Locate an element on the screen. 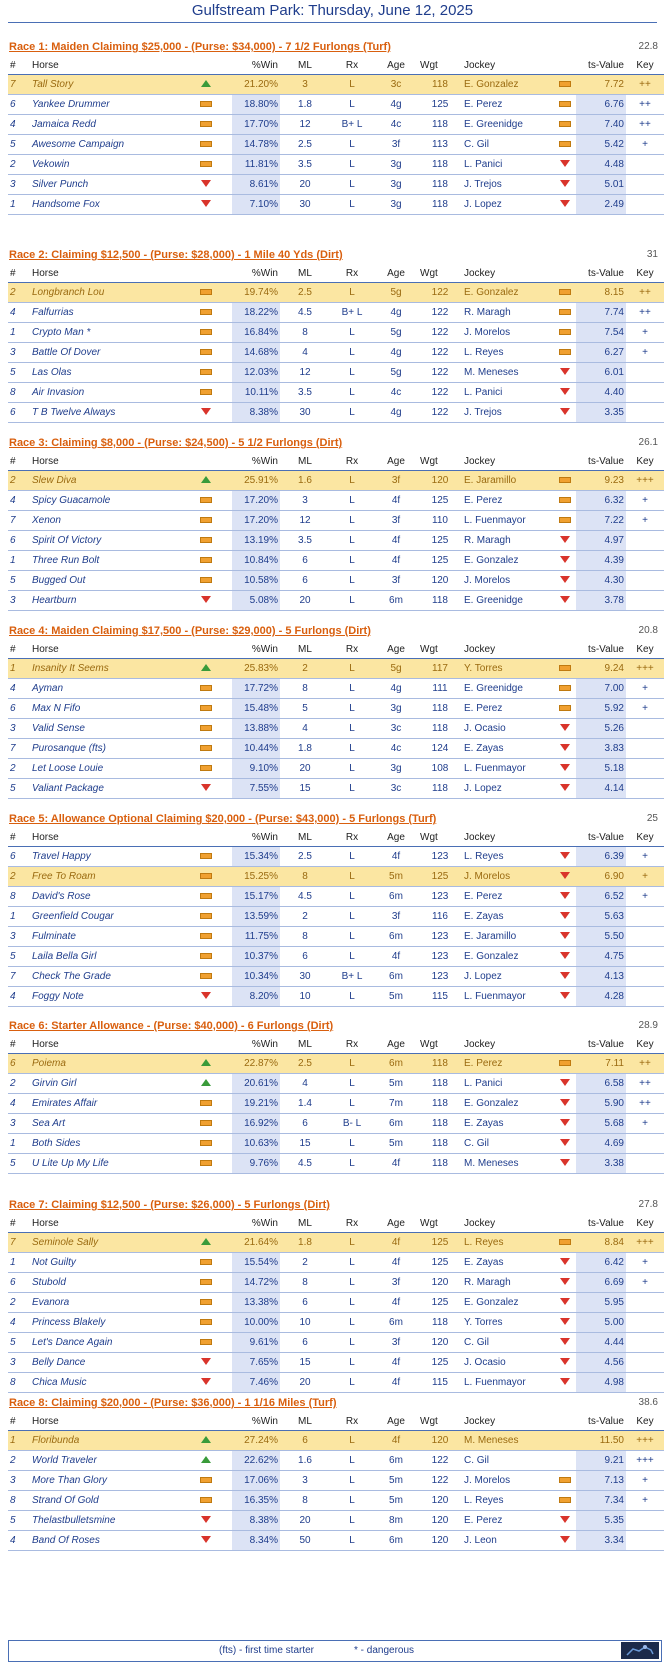 This screenshot has width=665, height=1665. horse-name: Falfurrias is located at coordinates (105, 312).